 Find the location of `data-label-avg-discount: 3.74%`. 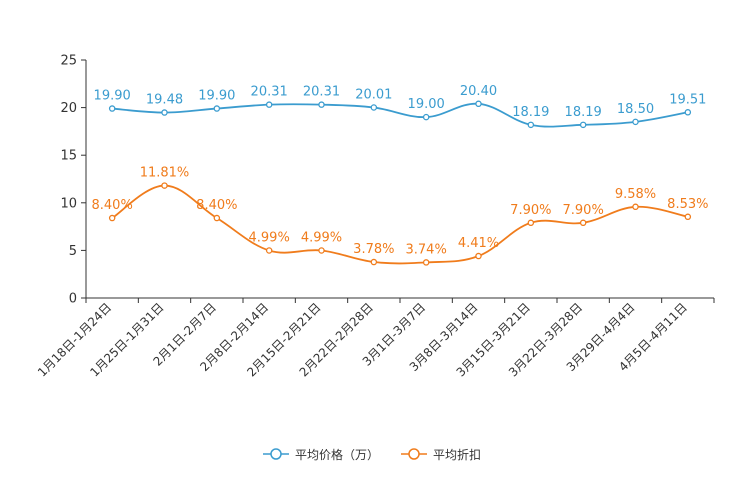

data-label-avg-discount: 3.74% is located at coordinates (426, 249).